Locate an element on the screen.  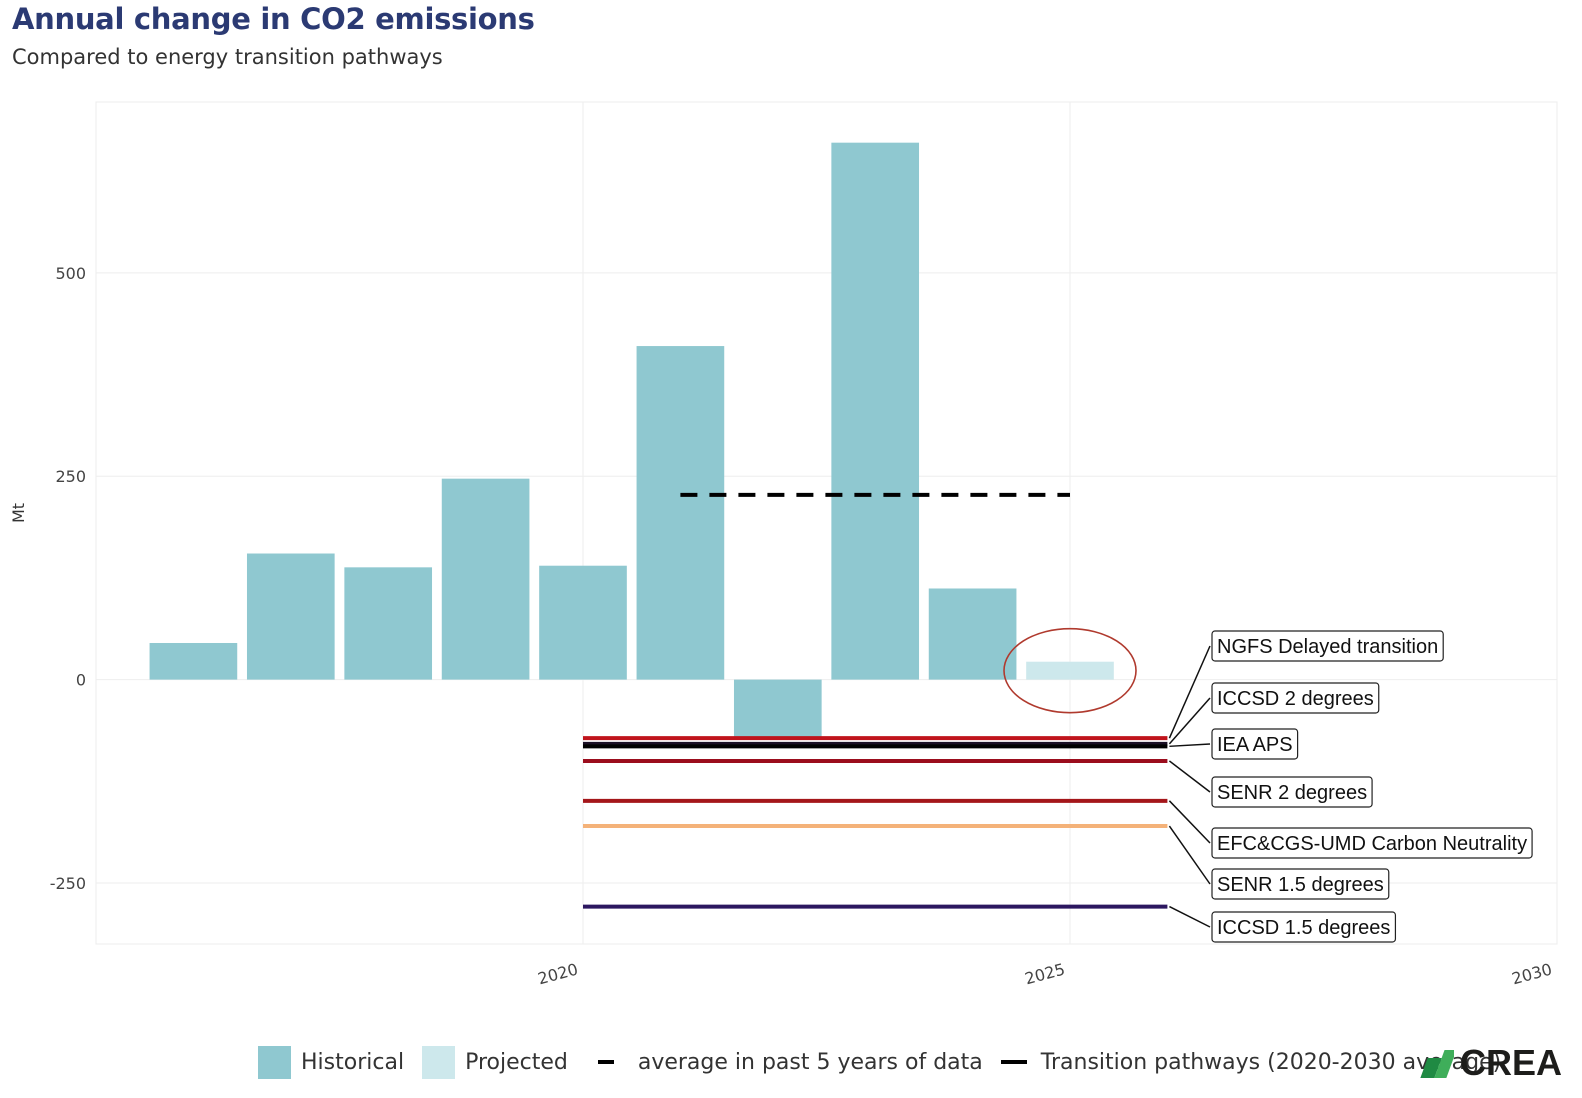
chart-subtitle: Compared to energy transition pathways is located at coordinates (227, 57).